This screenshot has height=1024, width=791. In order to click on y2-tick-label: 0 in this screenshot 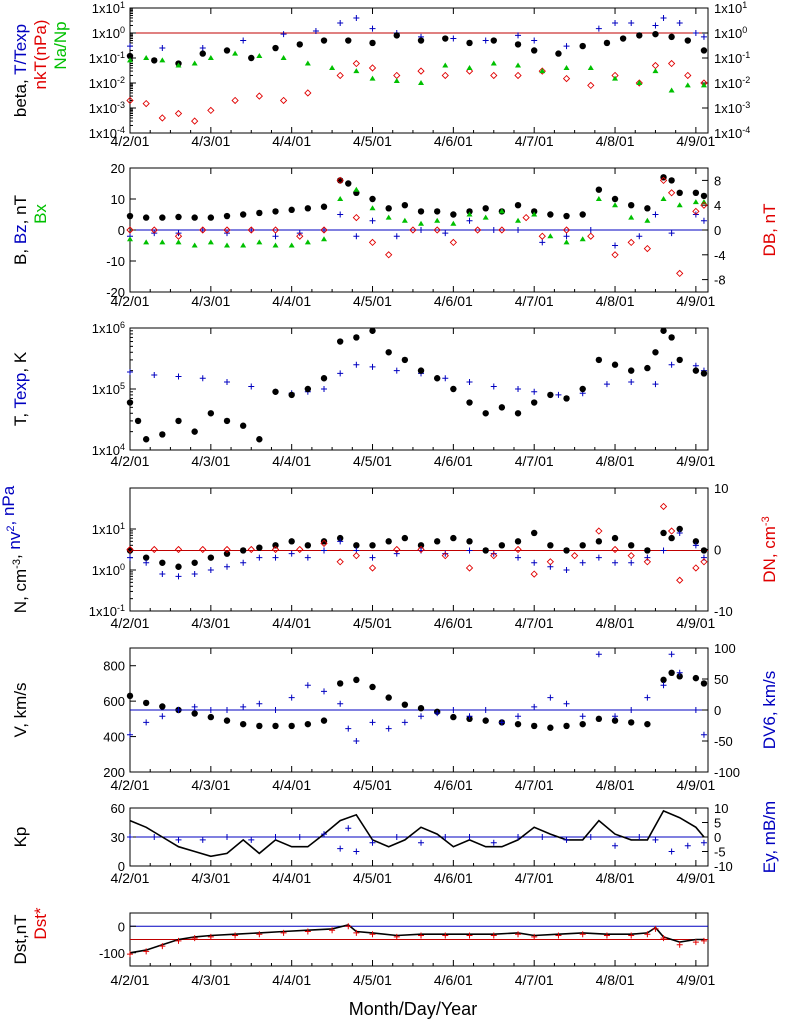, I will do `click(717, 710)`.